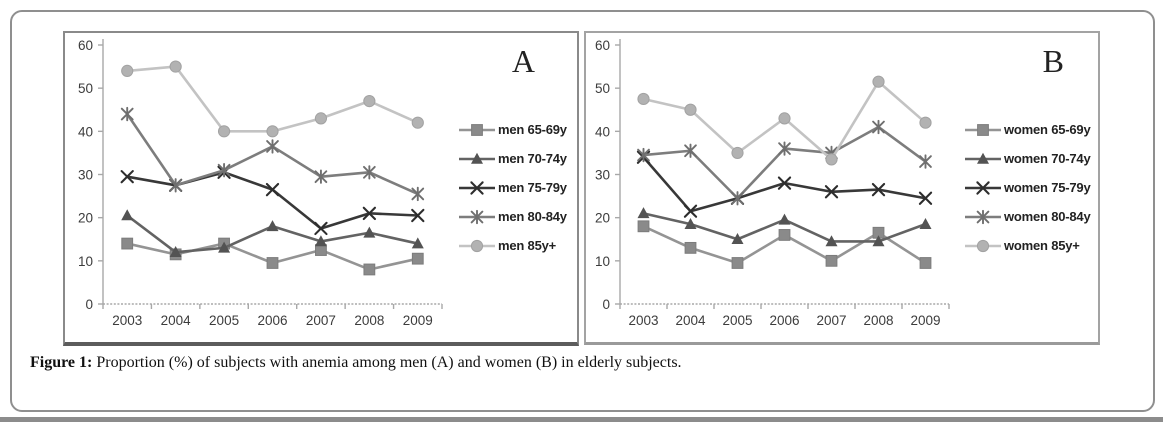  What do you see at coordinates (532, 158) in the screenshot?
I see `legend-label: men 70-74y` at bounding box center [532, 158].